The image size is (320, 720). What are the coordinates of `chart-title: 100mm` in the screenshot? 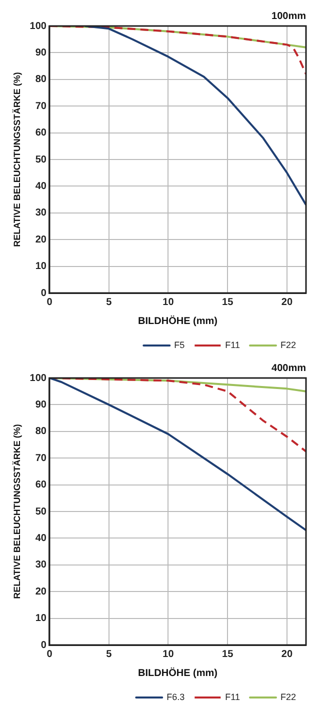 It's located at (289, 16).